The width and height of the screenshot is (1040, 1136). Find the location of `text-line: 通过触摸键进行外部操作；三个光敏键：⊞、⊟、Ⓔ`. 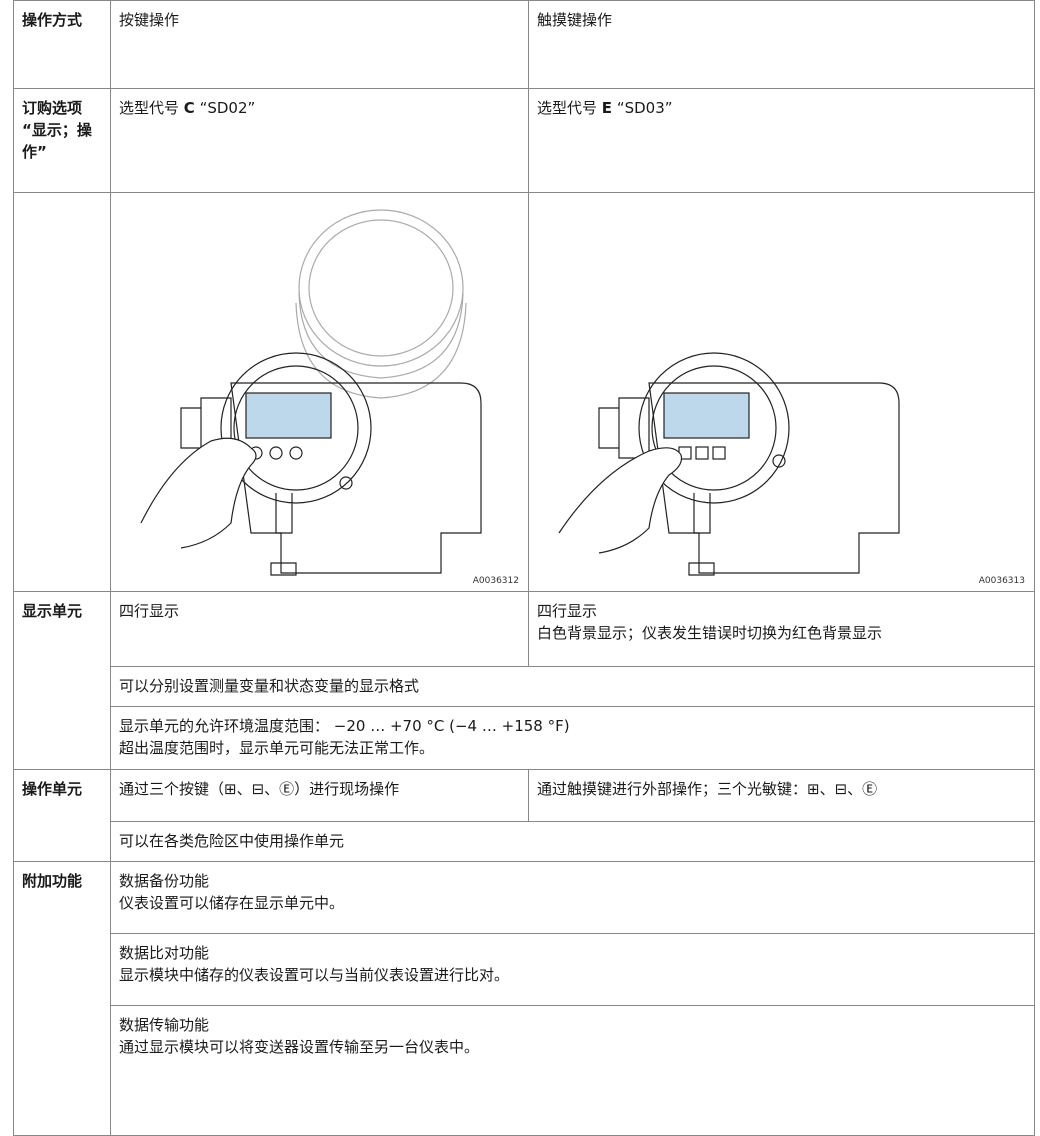

text-line: 通过触摸键进行外部操作；三个光敏键：⊞、⊟、Ⓔ is located at coordinates (707, 789).